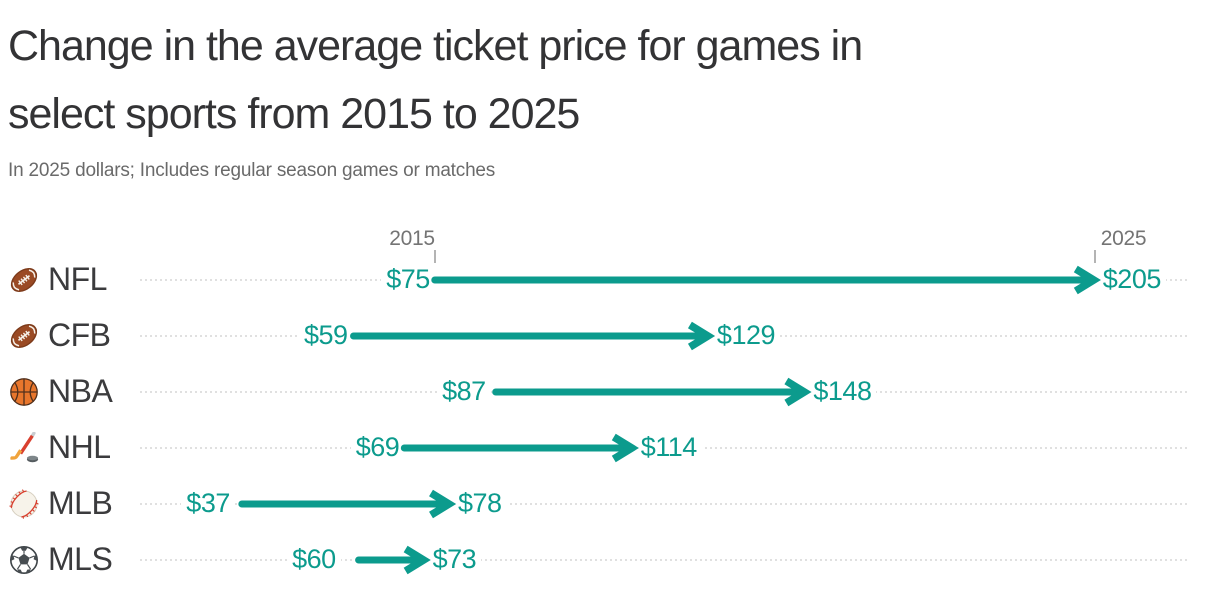  Describe the element at coordinates (79, 446) in the screenshot. I see `row-label-NHL: NHL` at that location.